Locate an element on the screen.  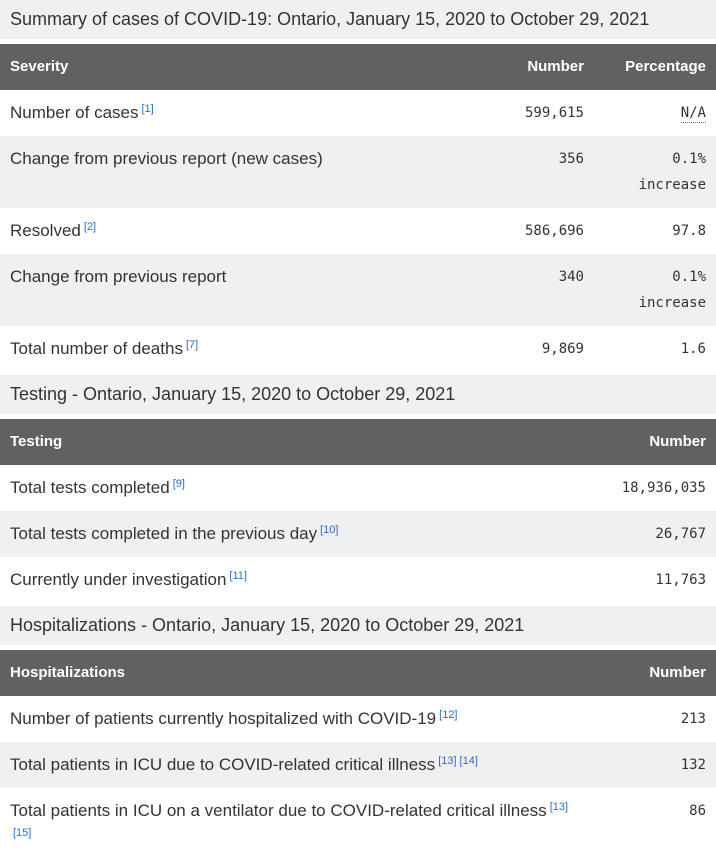
row-number: 86 is located at coordinates (697, 811).